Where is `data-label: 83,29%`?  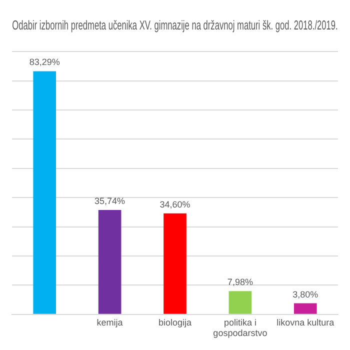 data-label: 83,29% is located at coordinates (44, 62).